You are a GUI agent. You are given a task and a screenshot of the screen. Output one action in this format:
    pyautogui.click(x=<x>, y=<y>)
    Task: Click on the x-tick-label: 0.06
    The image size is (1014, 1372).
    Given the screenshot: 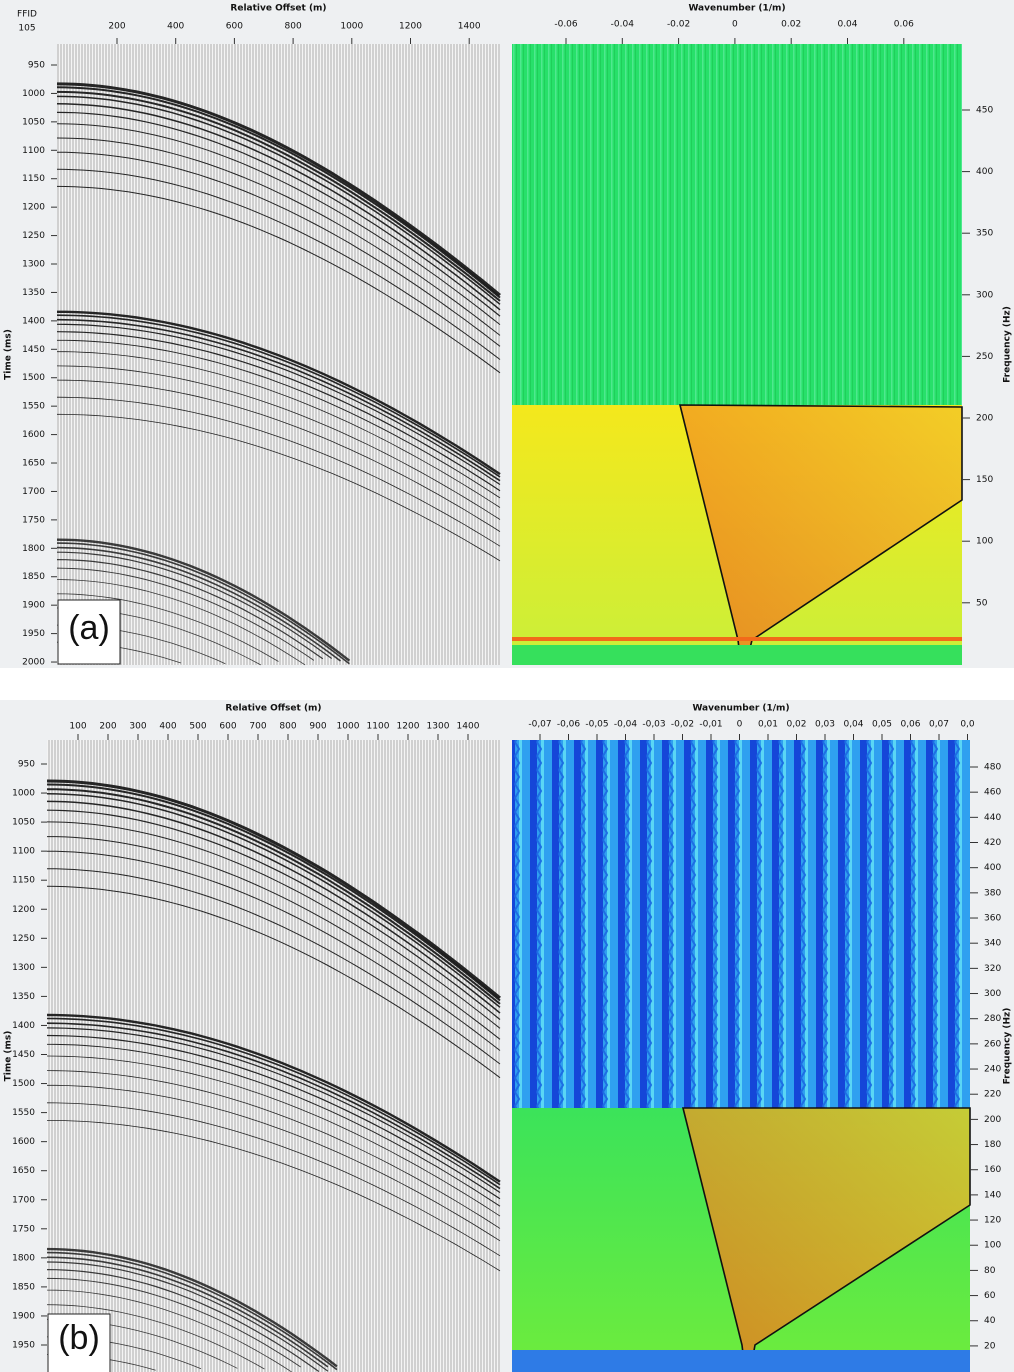 What is the action you would take?
    pyautogui.click(x=904, y=25)
    